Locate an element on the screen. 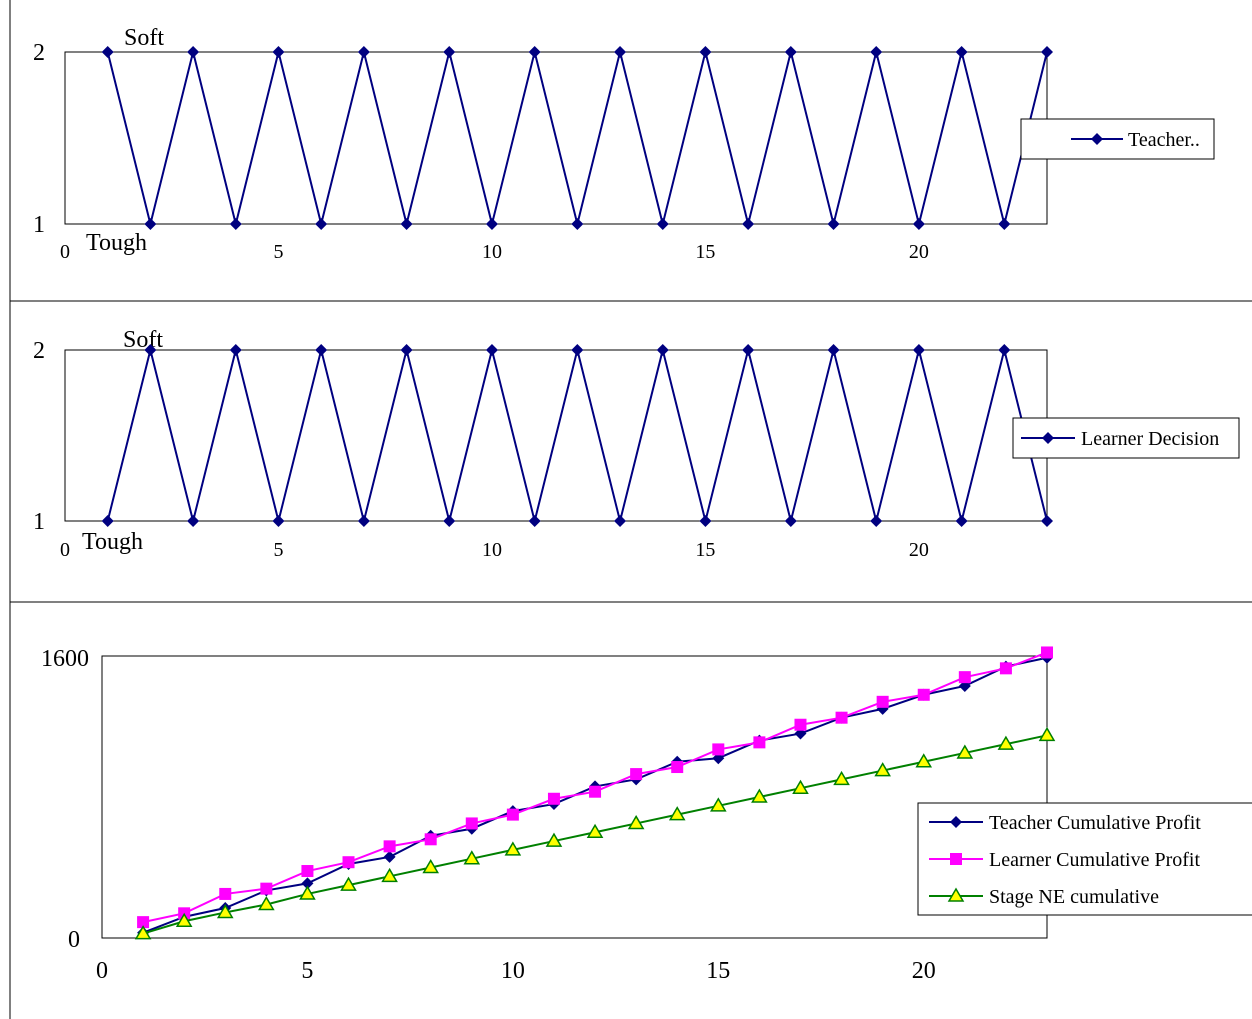 This screenshot has width=1252, height=1019. y-tick-0: 0 is located at coordinates (74, 940).